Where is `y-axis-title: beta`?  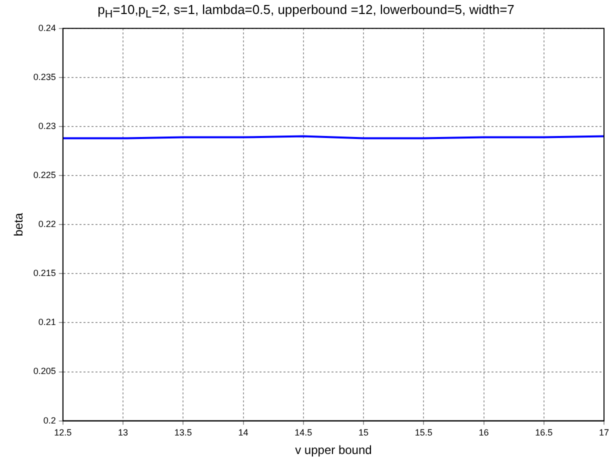 y-axis-title: beta is located at coordinates (19, 224).